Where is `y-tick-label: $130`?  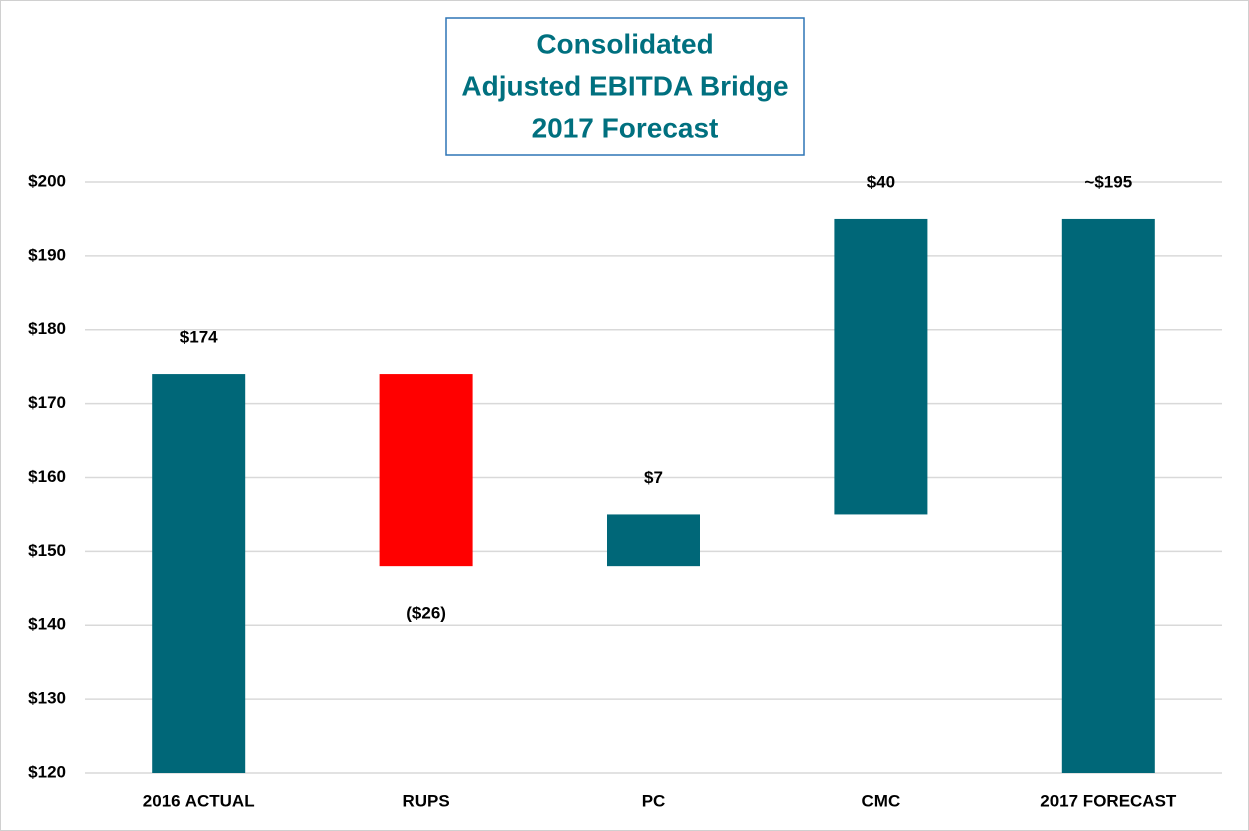
y-tick-label: $130 is located at coordinates (47, 698).